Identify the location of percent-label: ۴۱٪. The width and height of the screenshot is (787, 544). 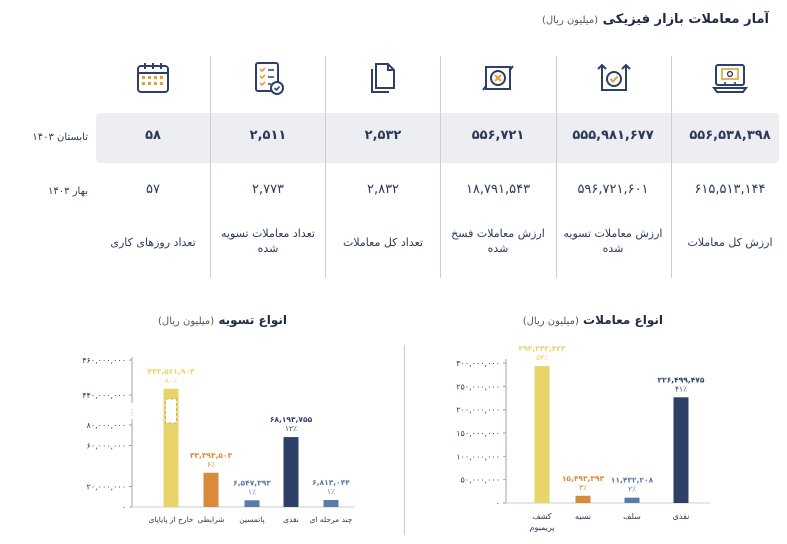
(681, 388).